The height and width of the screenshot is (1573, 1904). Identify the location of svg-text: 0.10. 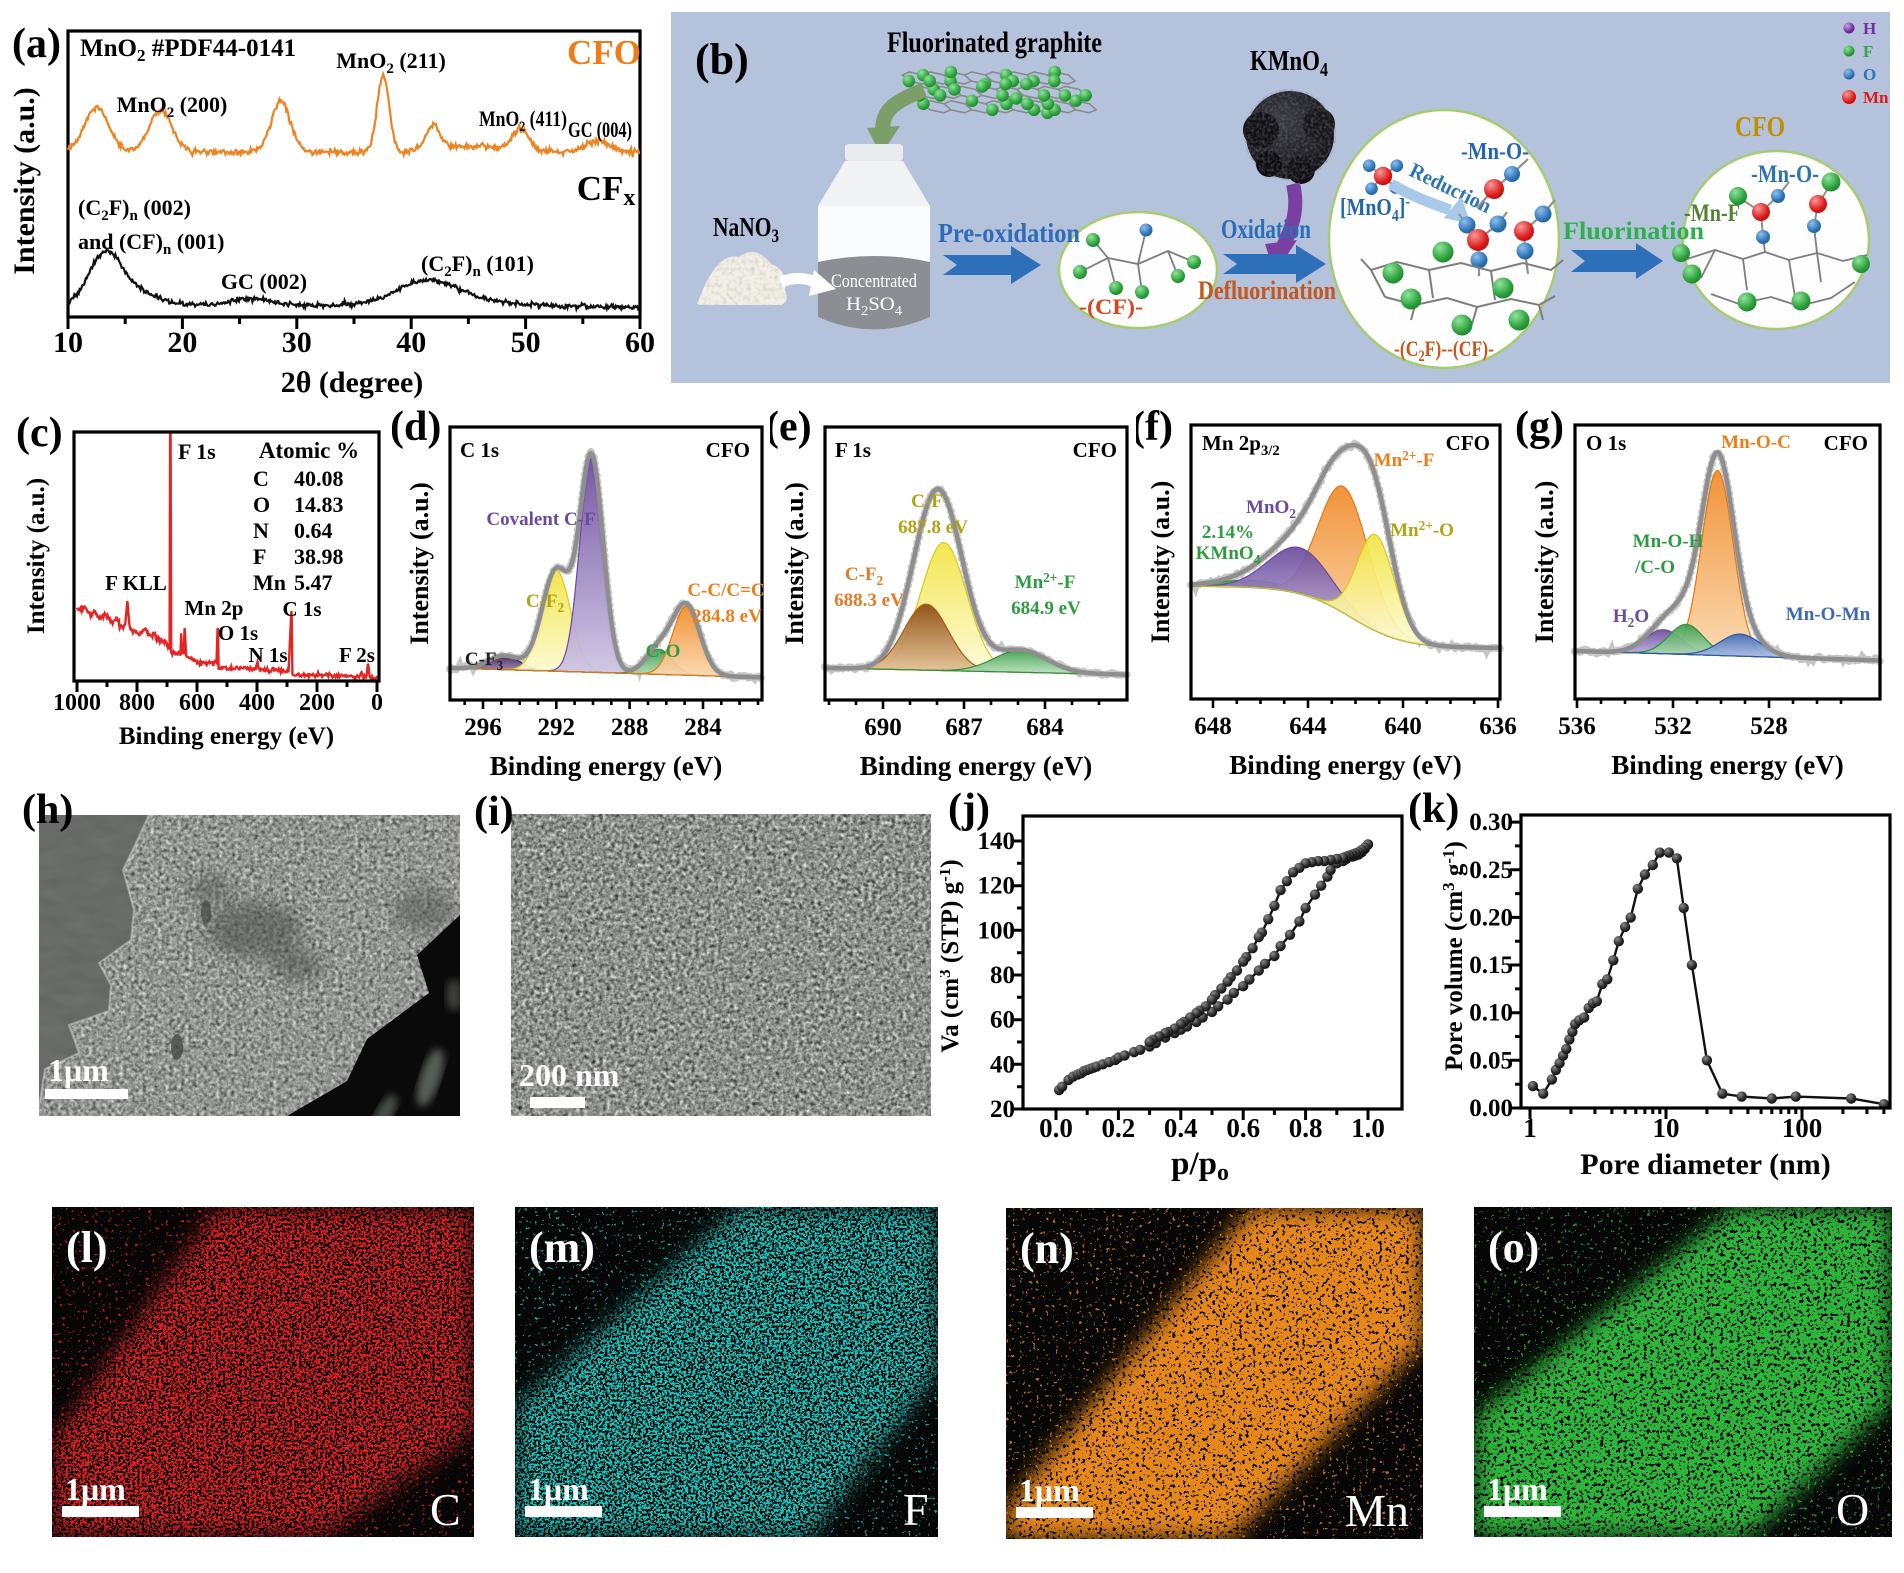
(1491, 1013).